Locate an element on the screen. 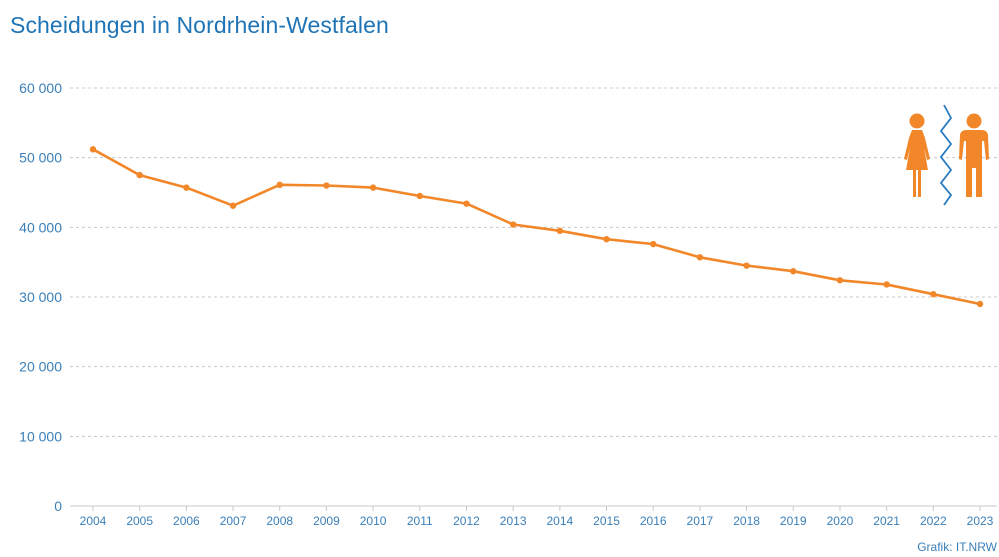 Image resolution: width=999 pixels, height=557 pixels. x-tick-label: 2004 is located at coordinates (93, 521).